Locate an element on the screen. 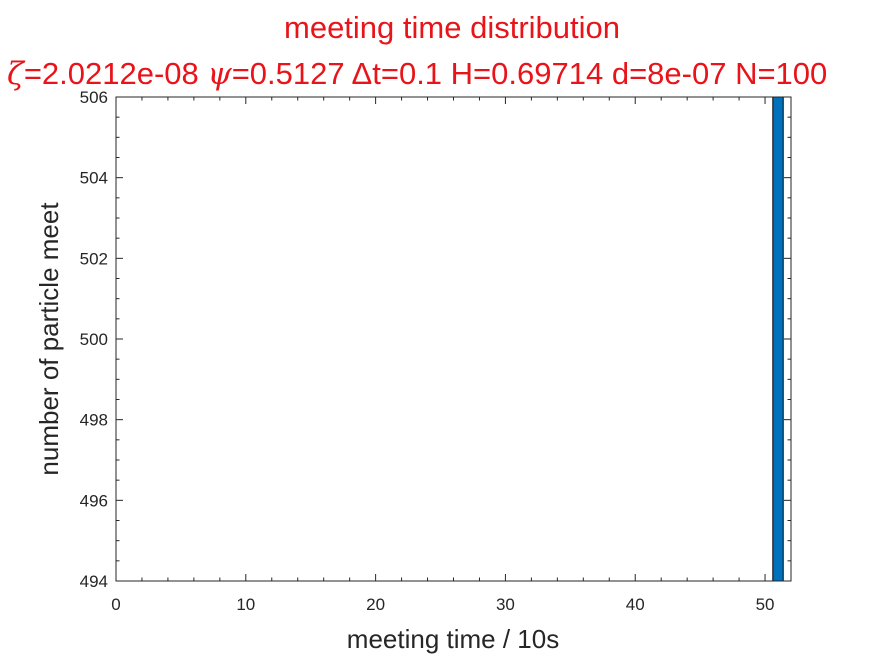  y-tick-label: 494 is located at coordinates (94, 581).